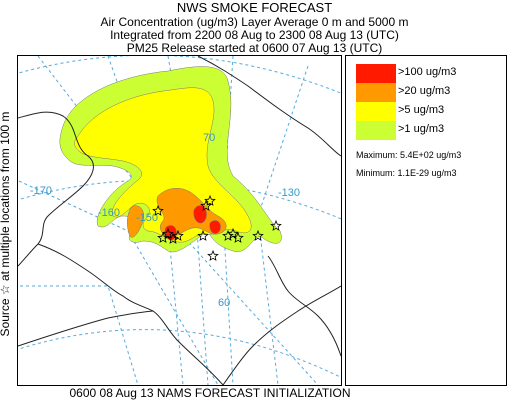 The width and height of the screenshot is (509, 402). What do you see at coordinates (224, 303) in the screenshot?
I see `lat-label-2: 60` at bounding box center [224, 303].